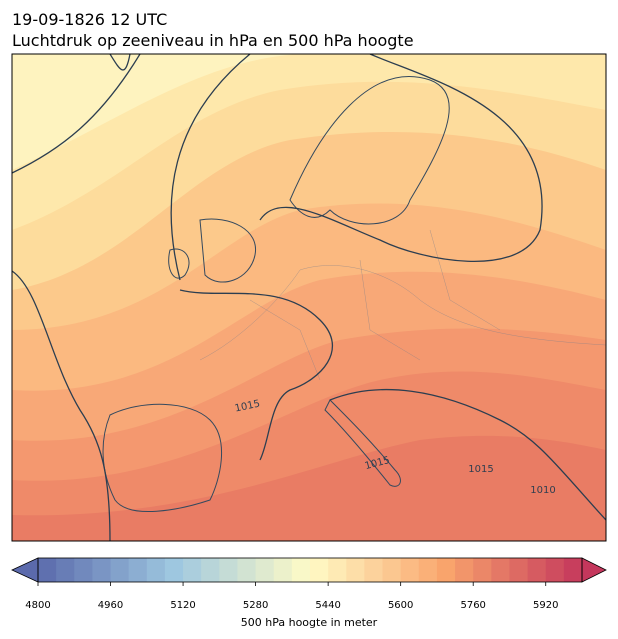 This screenshot has height=639, width=618. Describe the element at coordinates (542, 490) in the screenshot. I see `isobar-label: 1010` at that location.